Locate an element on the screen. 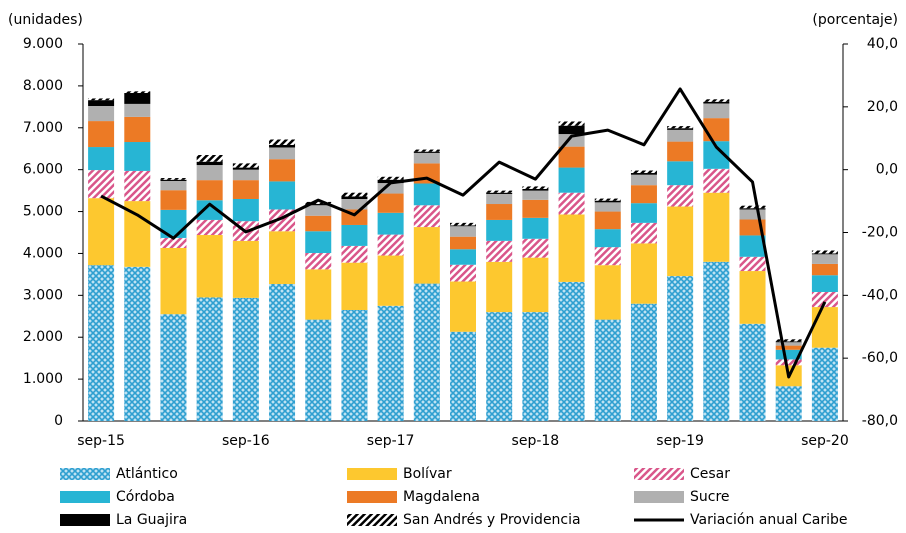 Image resolution: width=906 pixels, height=533 pixels. legend-label: Bolívar is located at coordinates (427, 474).